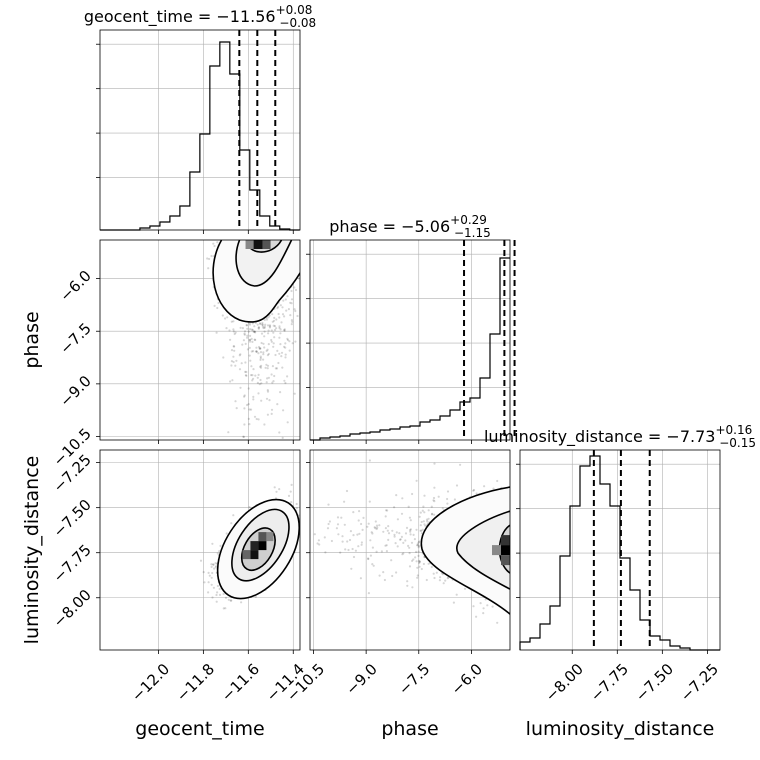  I want to click on panel-geocent_time-vs-phase: −10.5−9.0−7.5−6.0, so click(175, 354).